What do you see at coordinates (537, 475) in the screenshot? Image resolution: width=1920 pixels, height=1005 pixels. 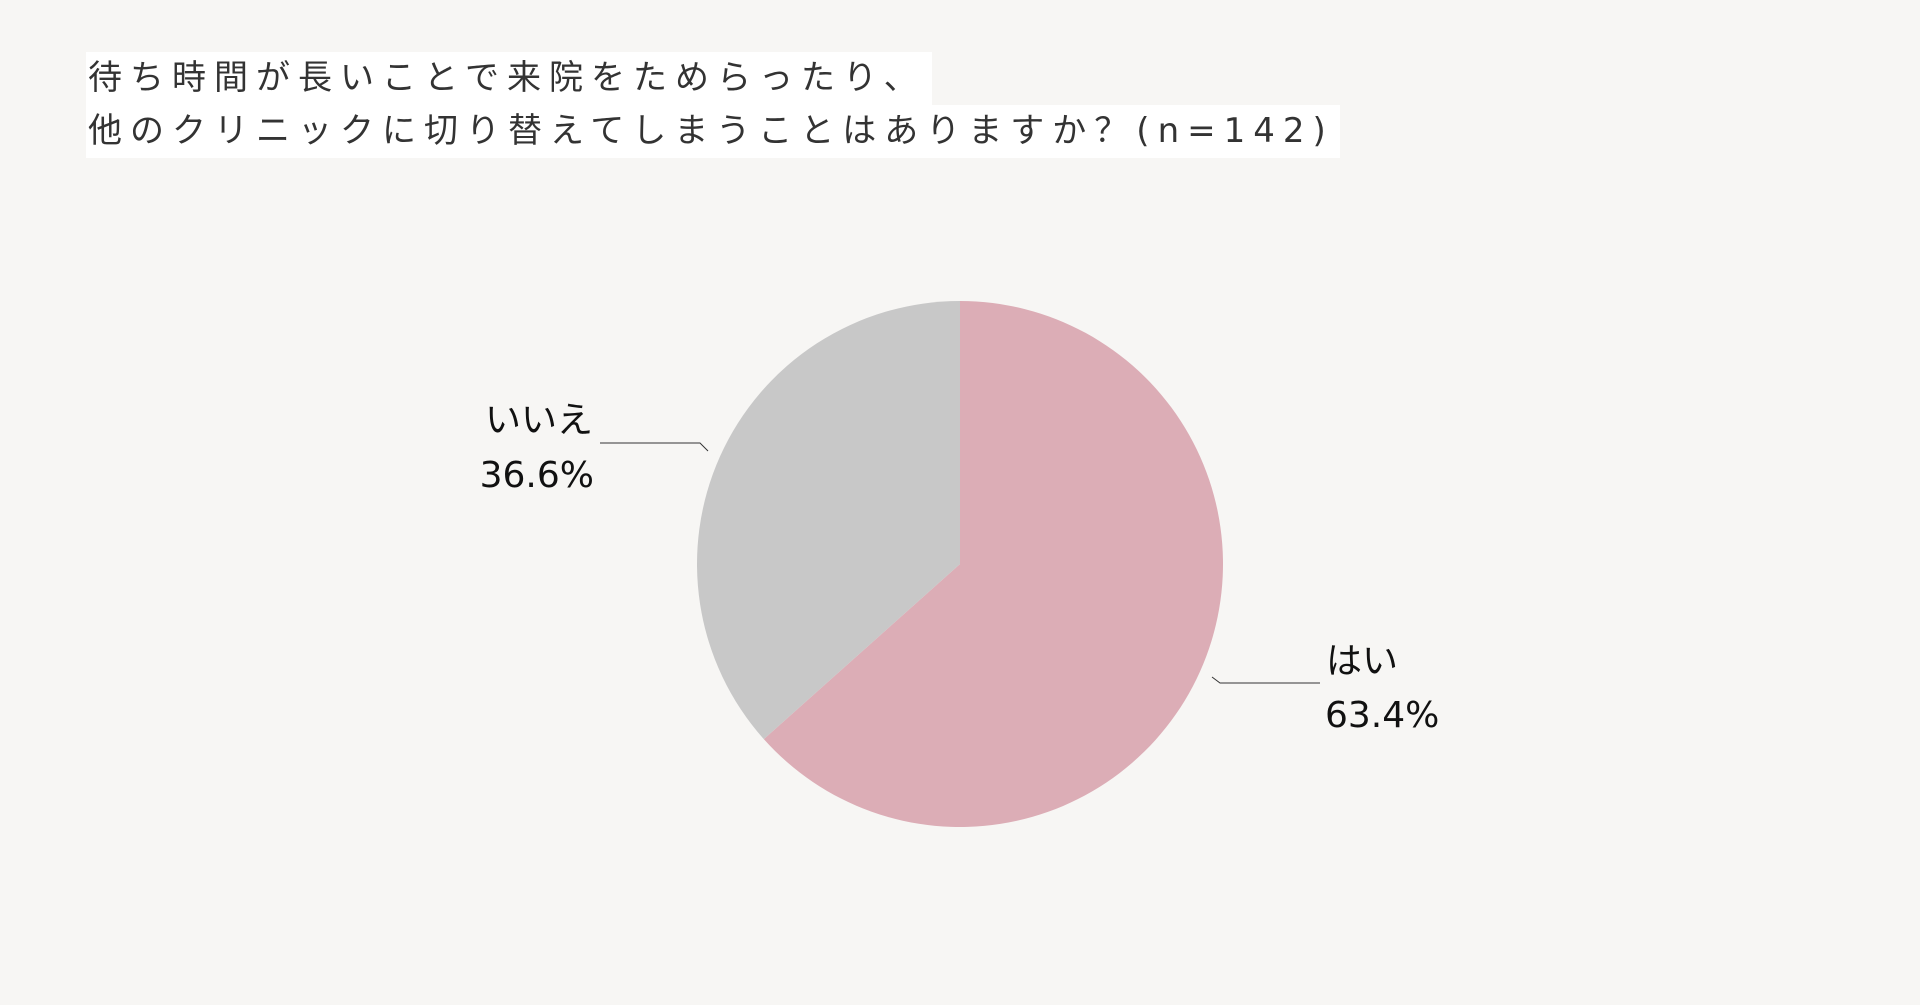 I see `slice-value-no: 36.6%` at bounding box center [537, 475].